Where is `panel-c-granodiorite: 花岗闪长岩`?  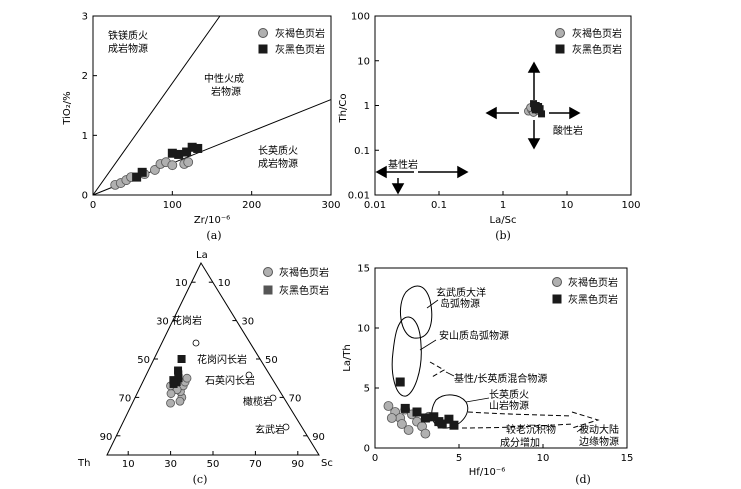
panel-c-granodiorite: 花岗闪长岩 is located at coordinates (222, 359).